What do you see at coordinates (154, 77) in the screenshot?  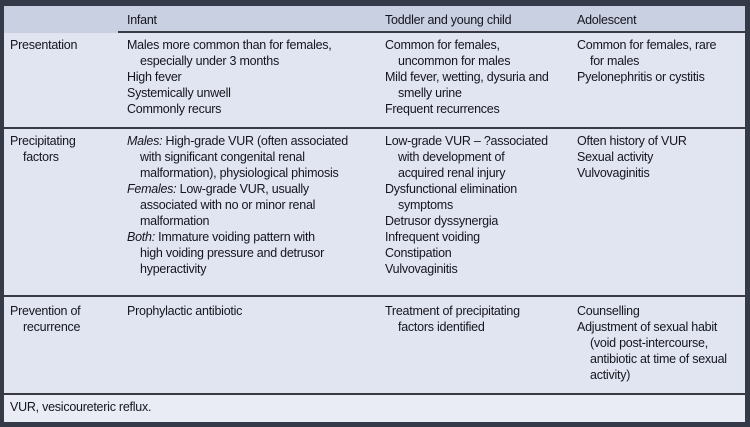 I see `cell-line: High fever` at bounding box center [154, 77].